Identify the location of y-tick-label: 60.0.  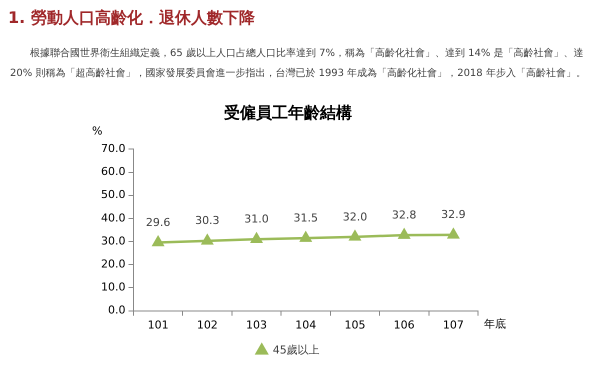
(113, 171).